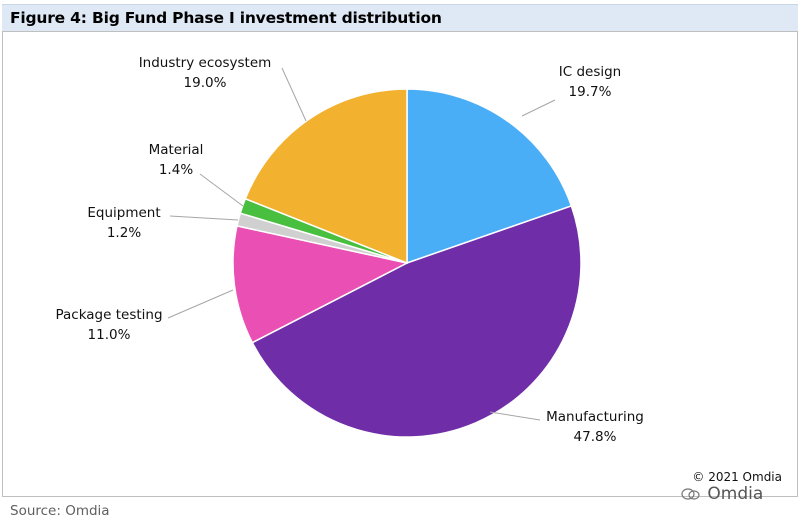  Describe the element at coordinates (60, 511) in the screenshot. I see `source-note: Source: Omdia` at that location.